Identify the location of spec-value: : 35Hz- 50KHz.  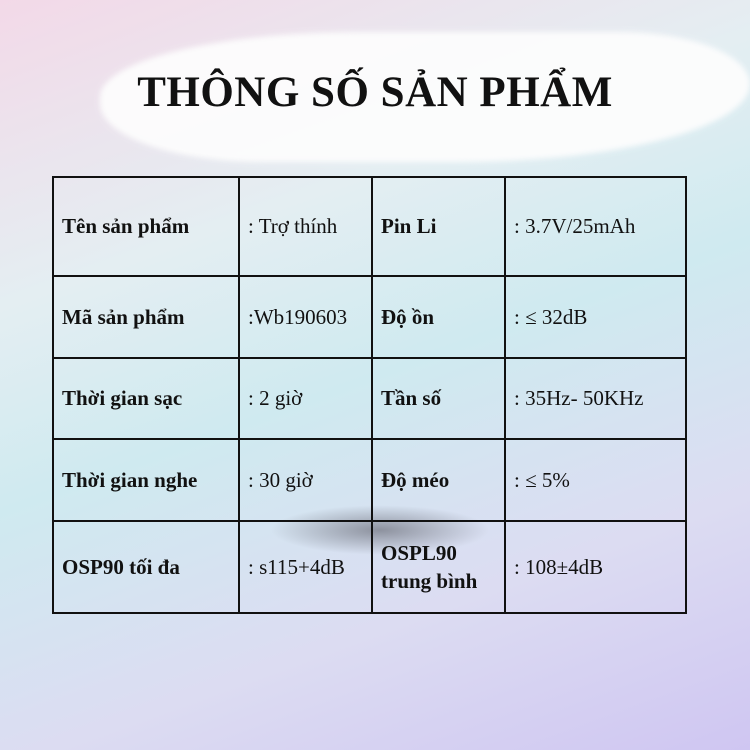
(595, 398).